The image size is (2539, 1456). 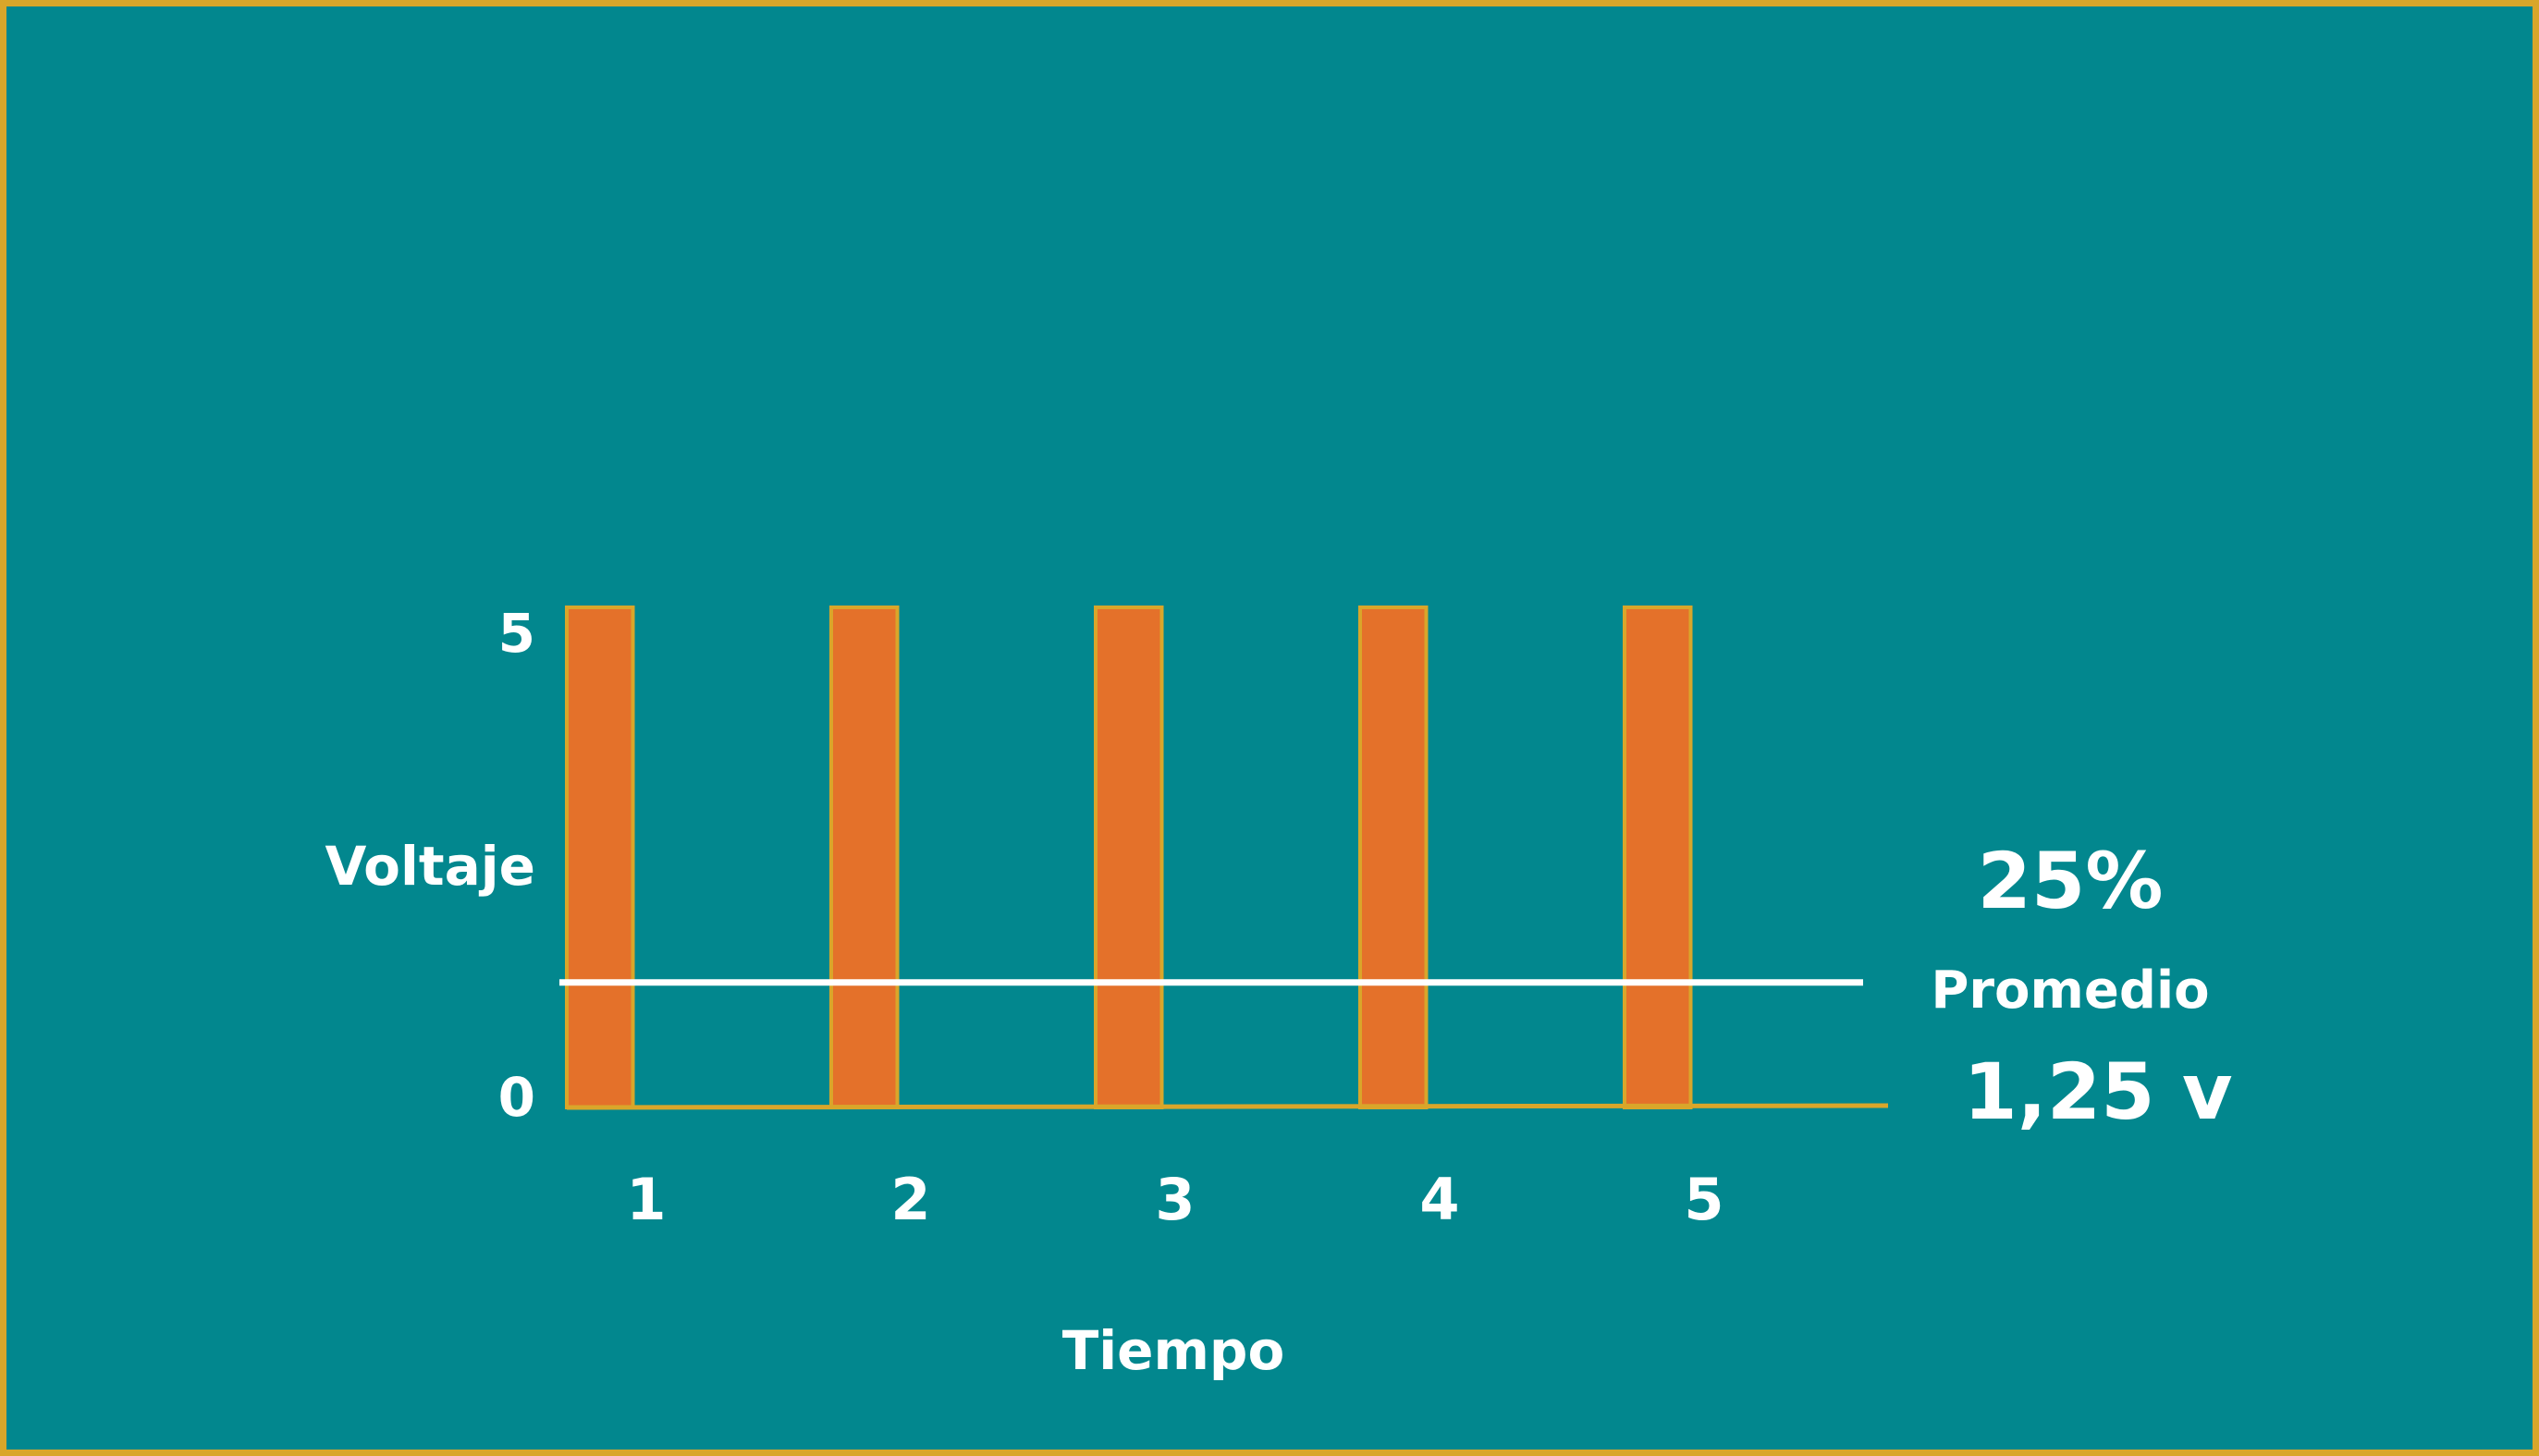 I want to click on x-tick-label-1: 1, so click(x=646, y=1199).